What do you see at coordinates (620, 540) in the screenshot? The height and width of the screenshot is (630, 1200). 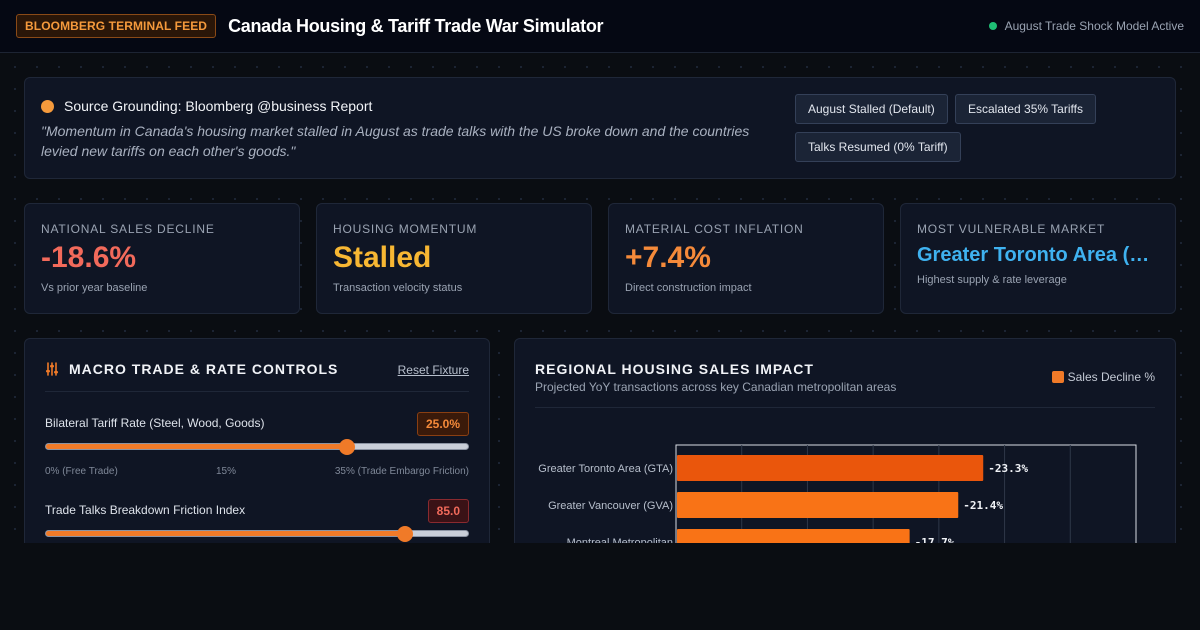 I see `category-label: Montreal Metropolitan` at bounding box center [620, 540].